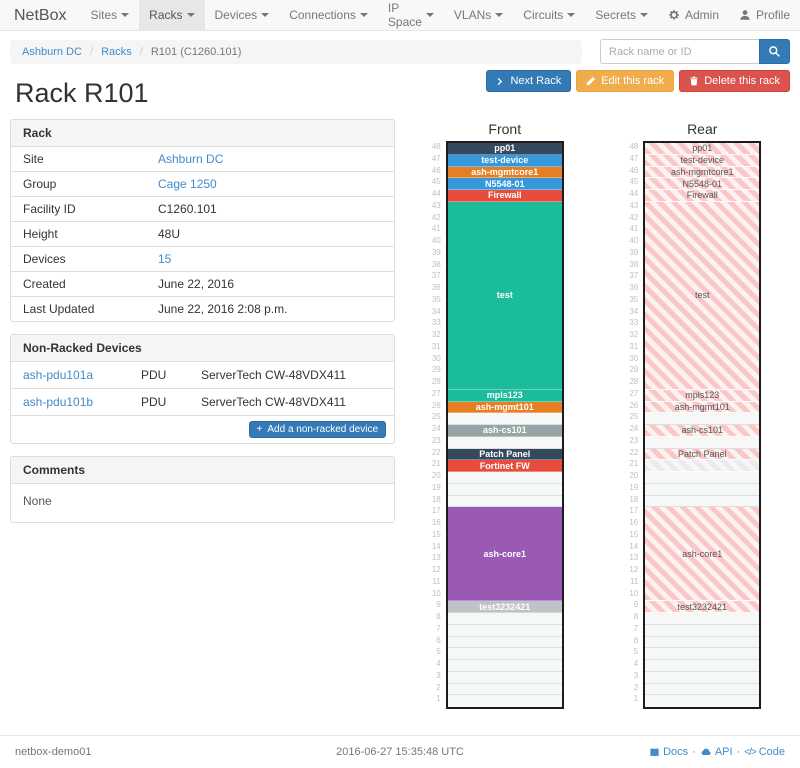  I want to click on rack-device-front: Patch Panel, so click(504, 454).